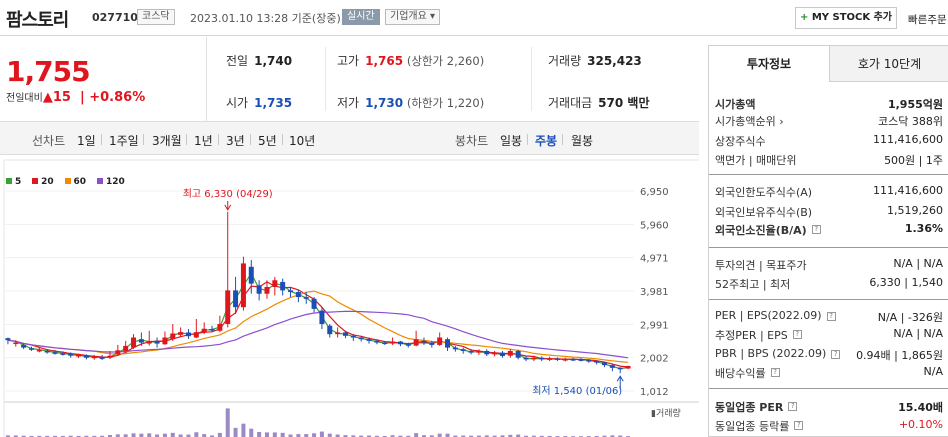 The image size is (948, 437). I want to click on market-badge: 코스닥, so click(156, 17).